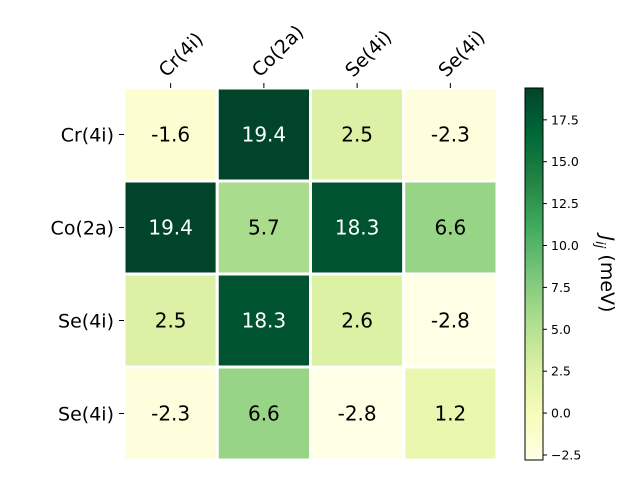  I want to click on colorbar-tick-label: −2.5, so click(566, 454).